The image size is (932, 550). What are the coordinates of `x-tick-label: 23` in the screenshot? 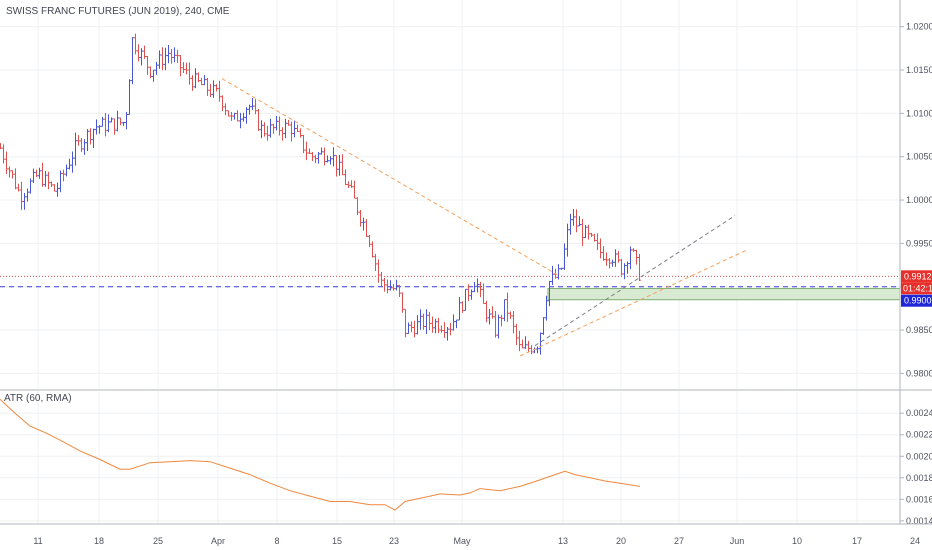 It's located at (394, 541).